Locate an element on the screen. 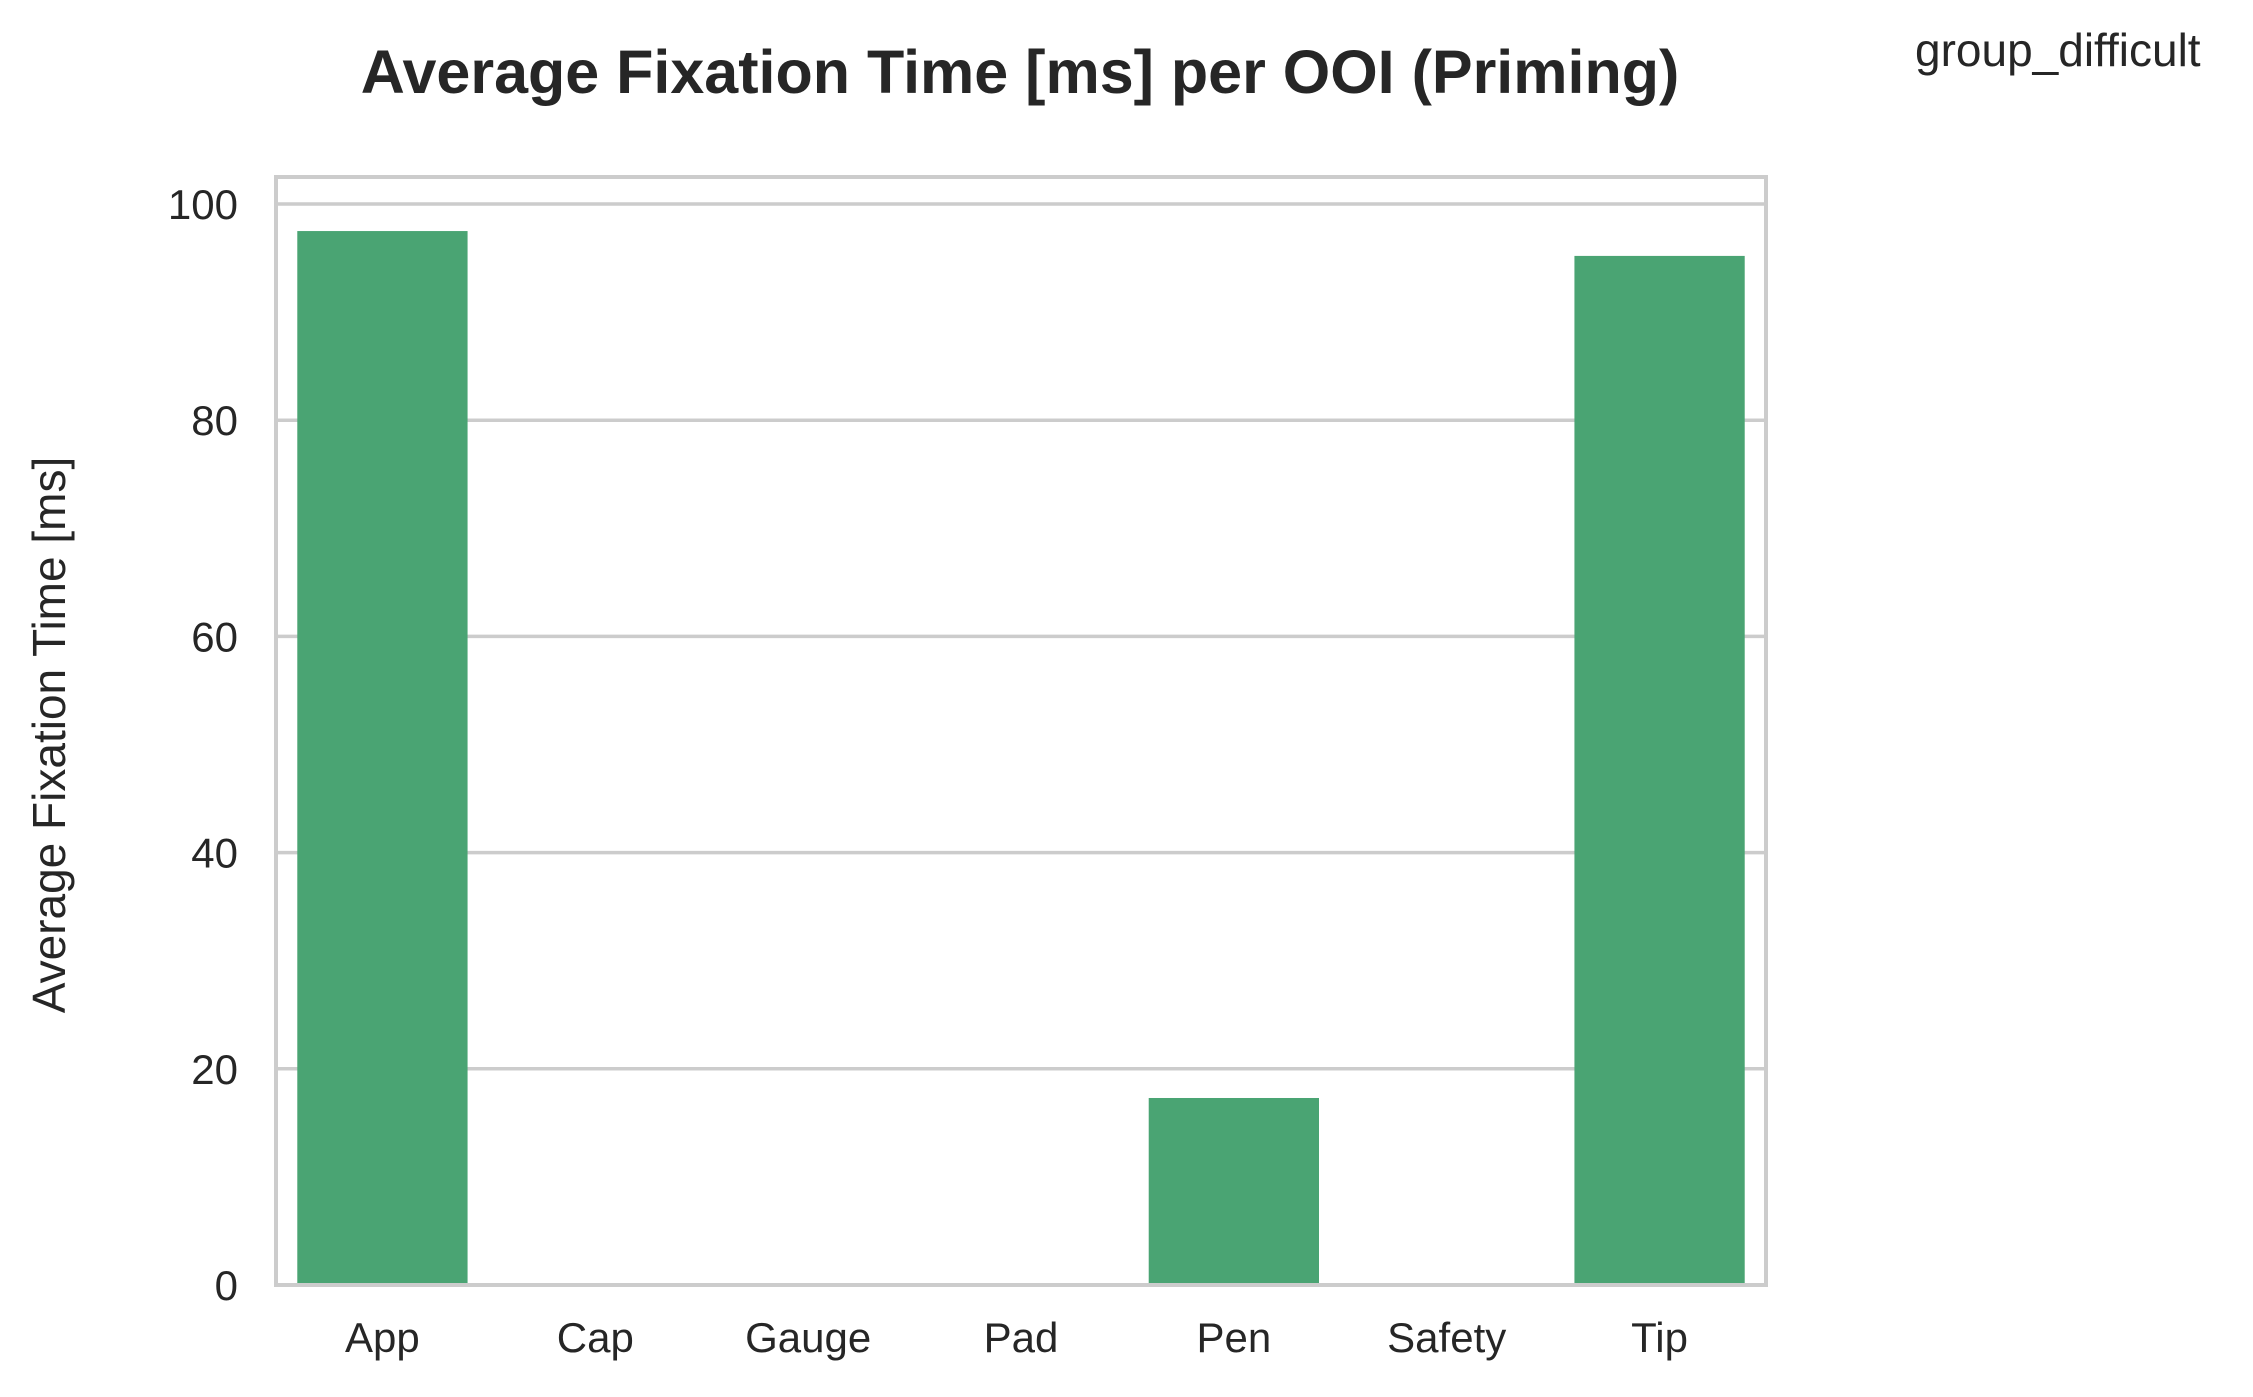 Image resolution: width=2253 pixels, height=1397 pixels. x-tick-label: Tip is located at coordinates (1659, 1337).